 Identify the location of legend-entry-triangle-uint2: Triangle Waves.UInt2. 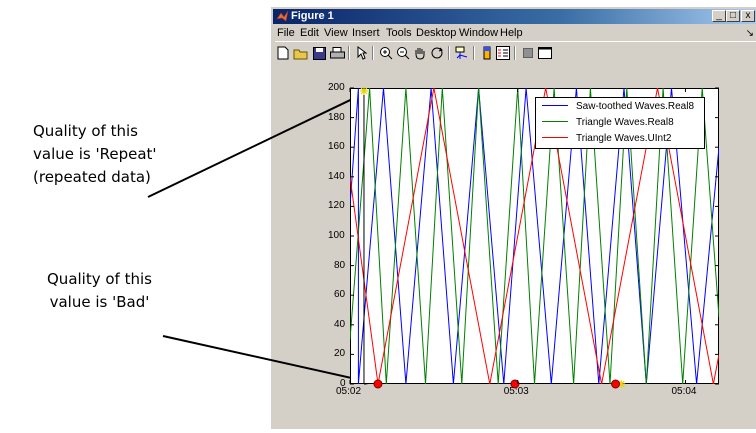
(606, 139).